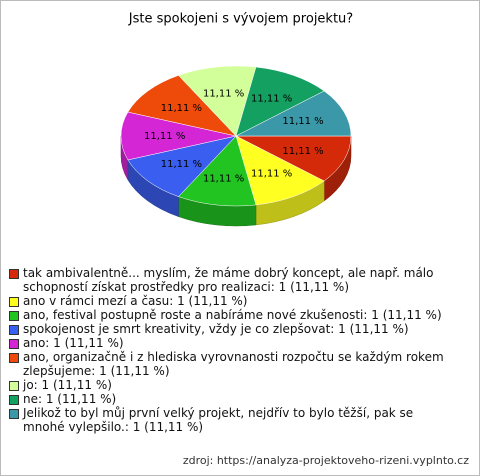  Describe the element at coordinates (73, 343) in the screenshot. I see `legend-label: ano: 1 (11,11 %)` at that location.